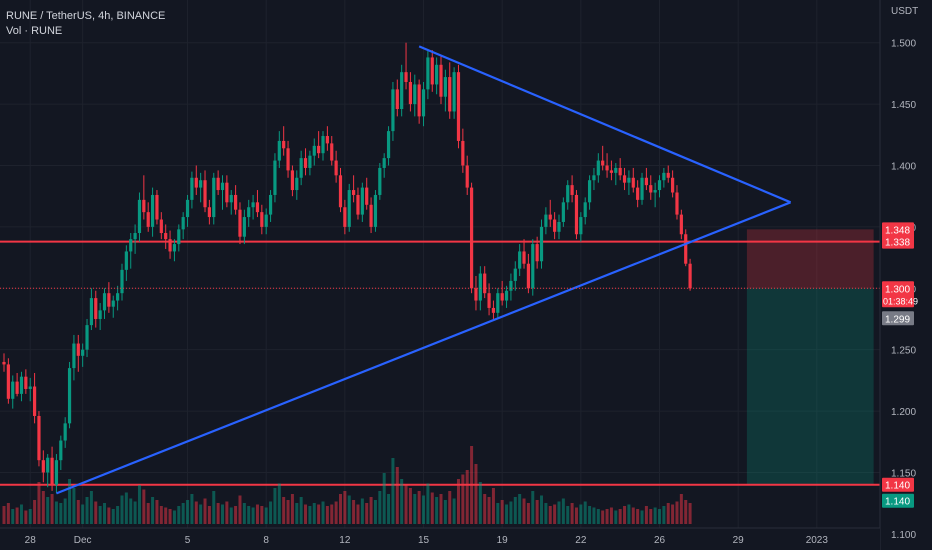 The image size is (932, 550). Describe the element at coordinates (86, 16) in the screenshot. I see `symbol-title: RUNE / TetherUS, 4h, BINANCE` at that location.